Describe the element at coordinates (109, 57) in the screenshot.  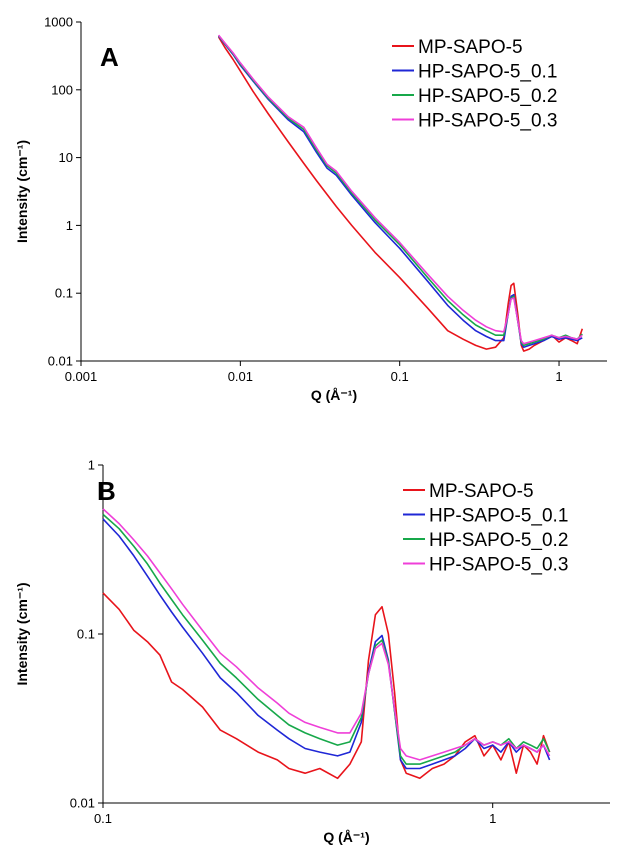
I see `panel-a-letter: A` at that location.